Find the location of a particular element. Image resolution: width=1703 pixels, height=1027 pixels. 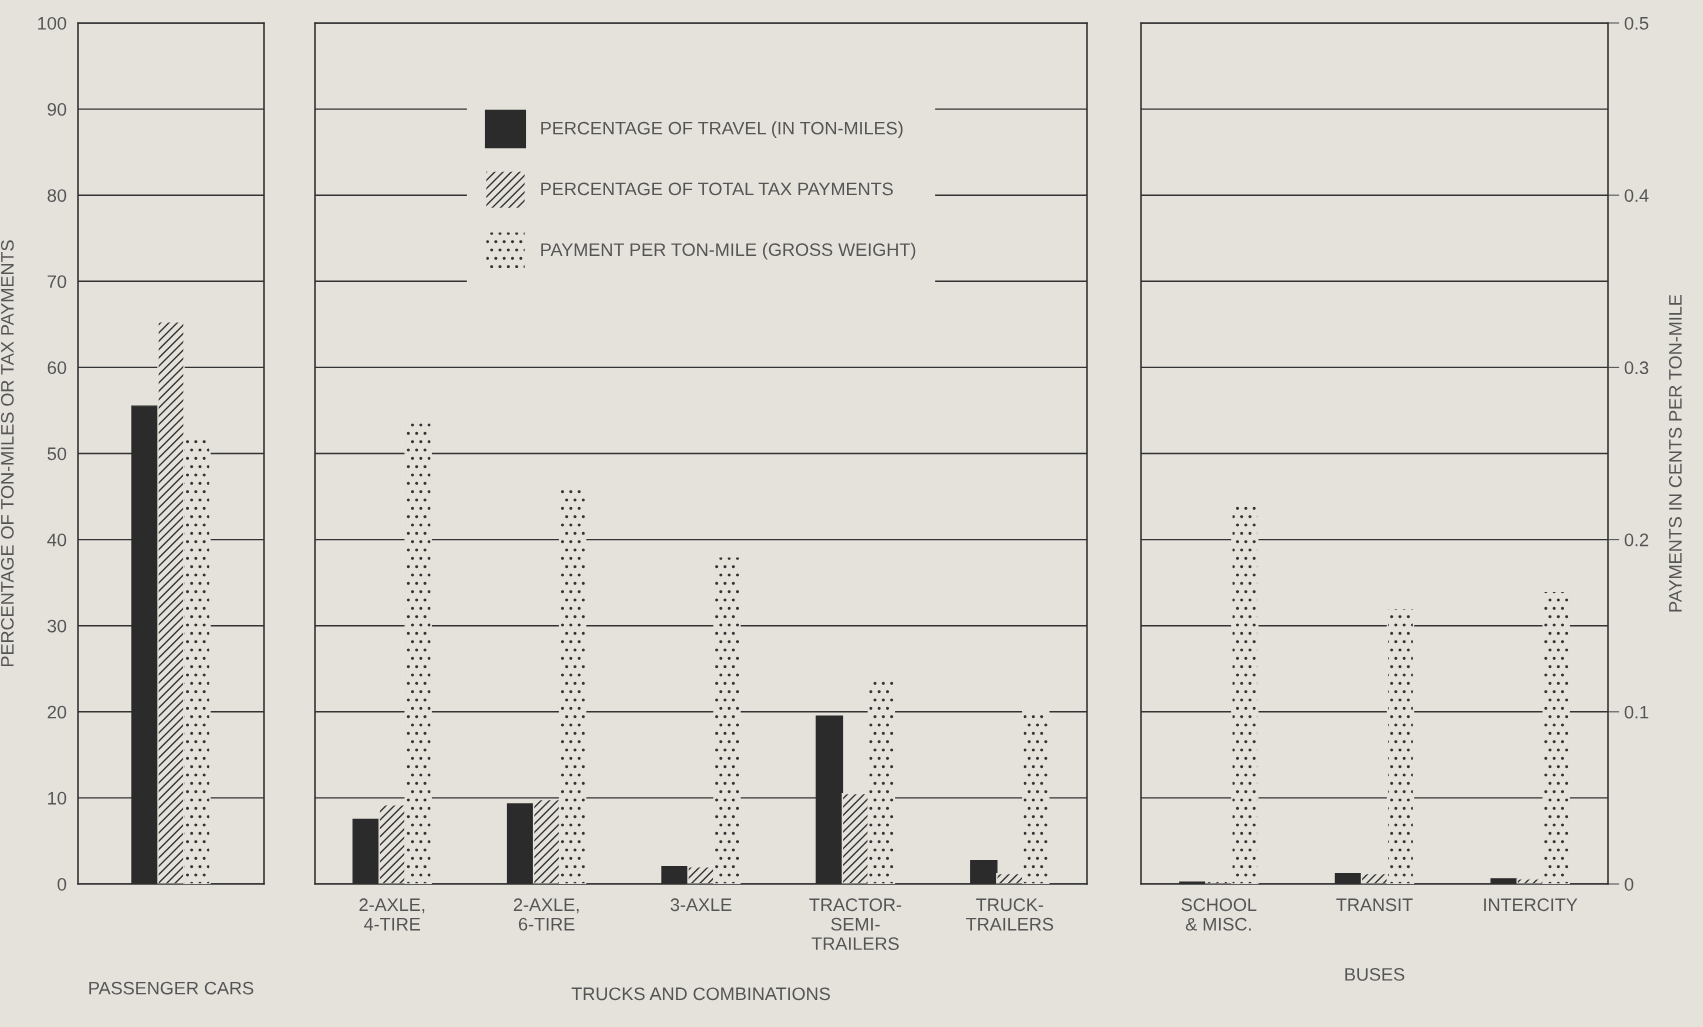

y2-axis-title: PAYMENTS IN CENTS PER TON-MILE is located at coordinates (1675, 453).